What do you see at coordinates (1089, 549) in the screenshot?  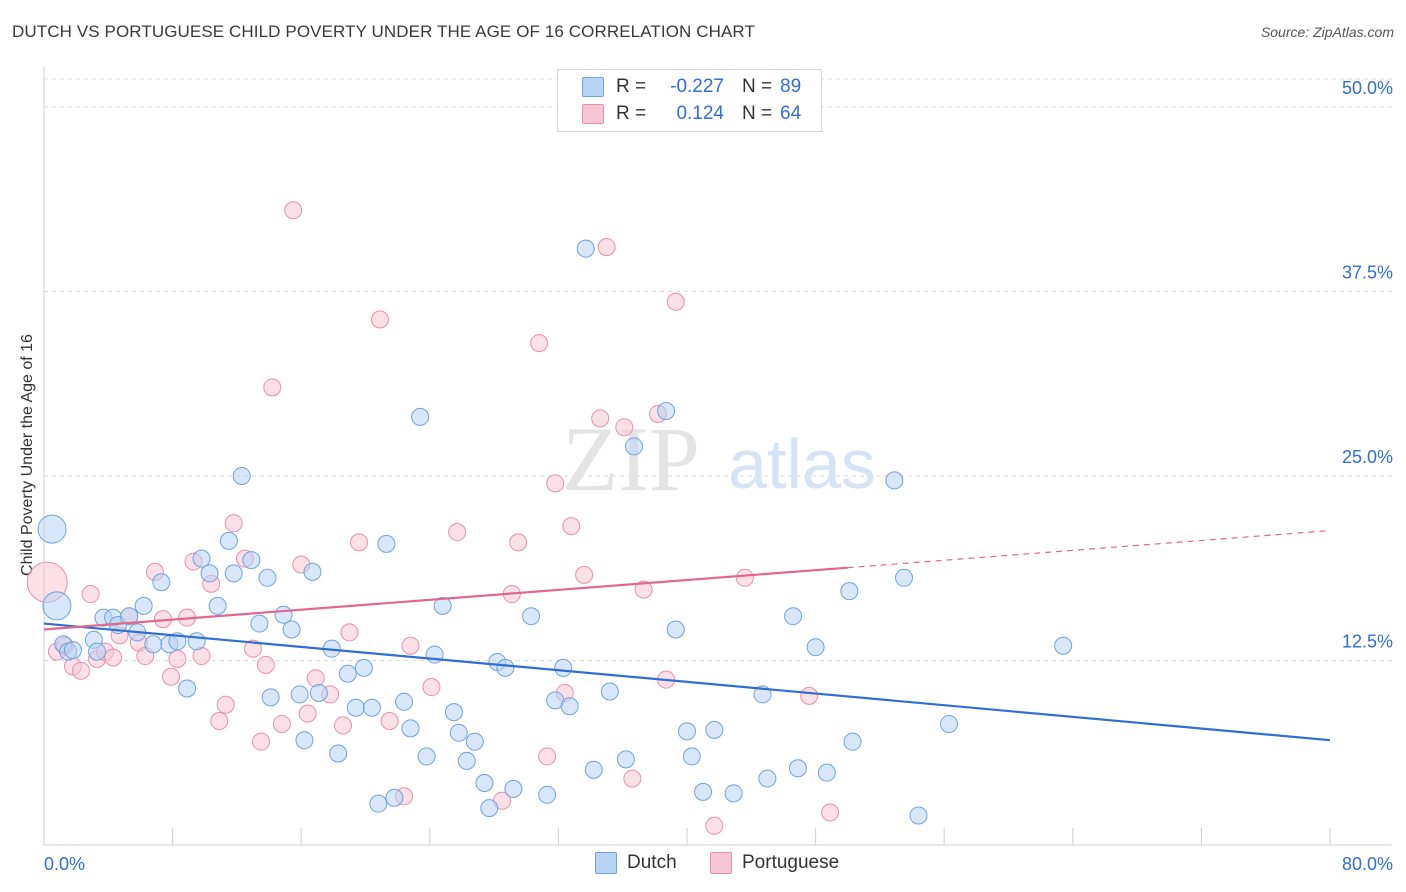 I see `portuguese-trend-extension` at bounding box center [1089, 549].